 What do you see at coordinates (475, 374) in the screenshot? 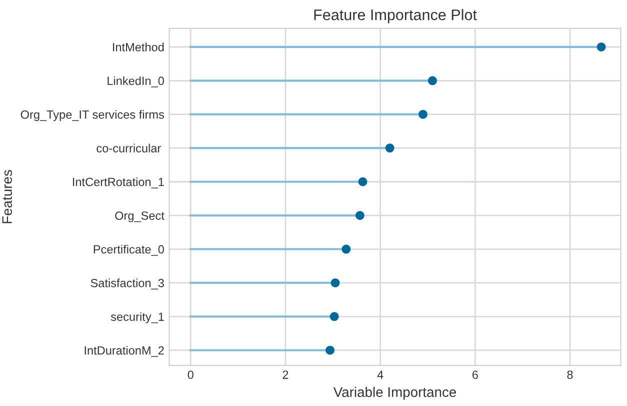
I see `x-tick-label: 6` at bounding box center [475, 374].